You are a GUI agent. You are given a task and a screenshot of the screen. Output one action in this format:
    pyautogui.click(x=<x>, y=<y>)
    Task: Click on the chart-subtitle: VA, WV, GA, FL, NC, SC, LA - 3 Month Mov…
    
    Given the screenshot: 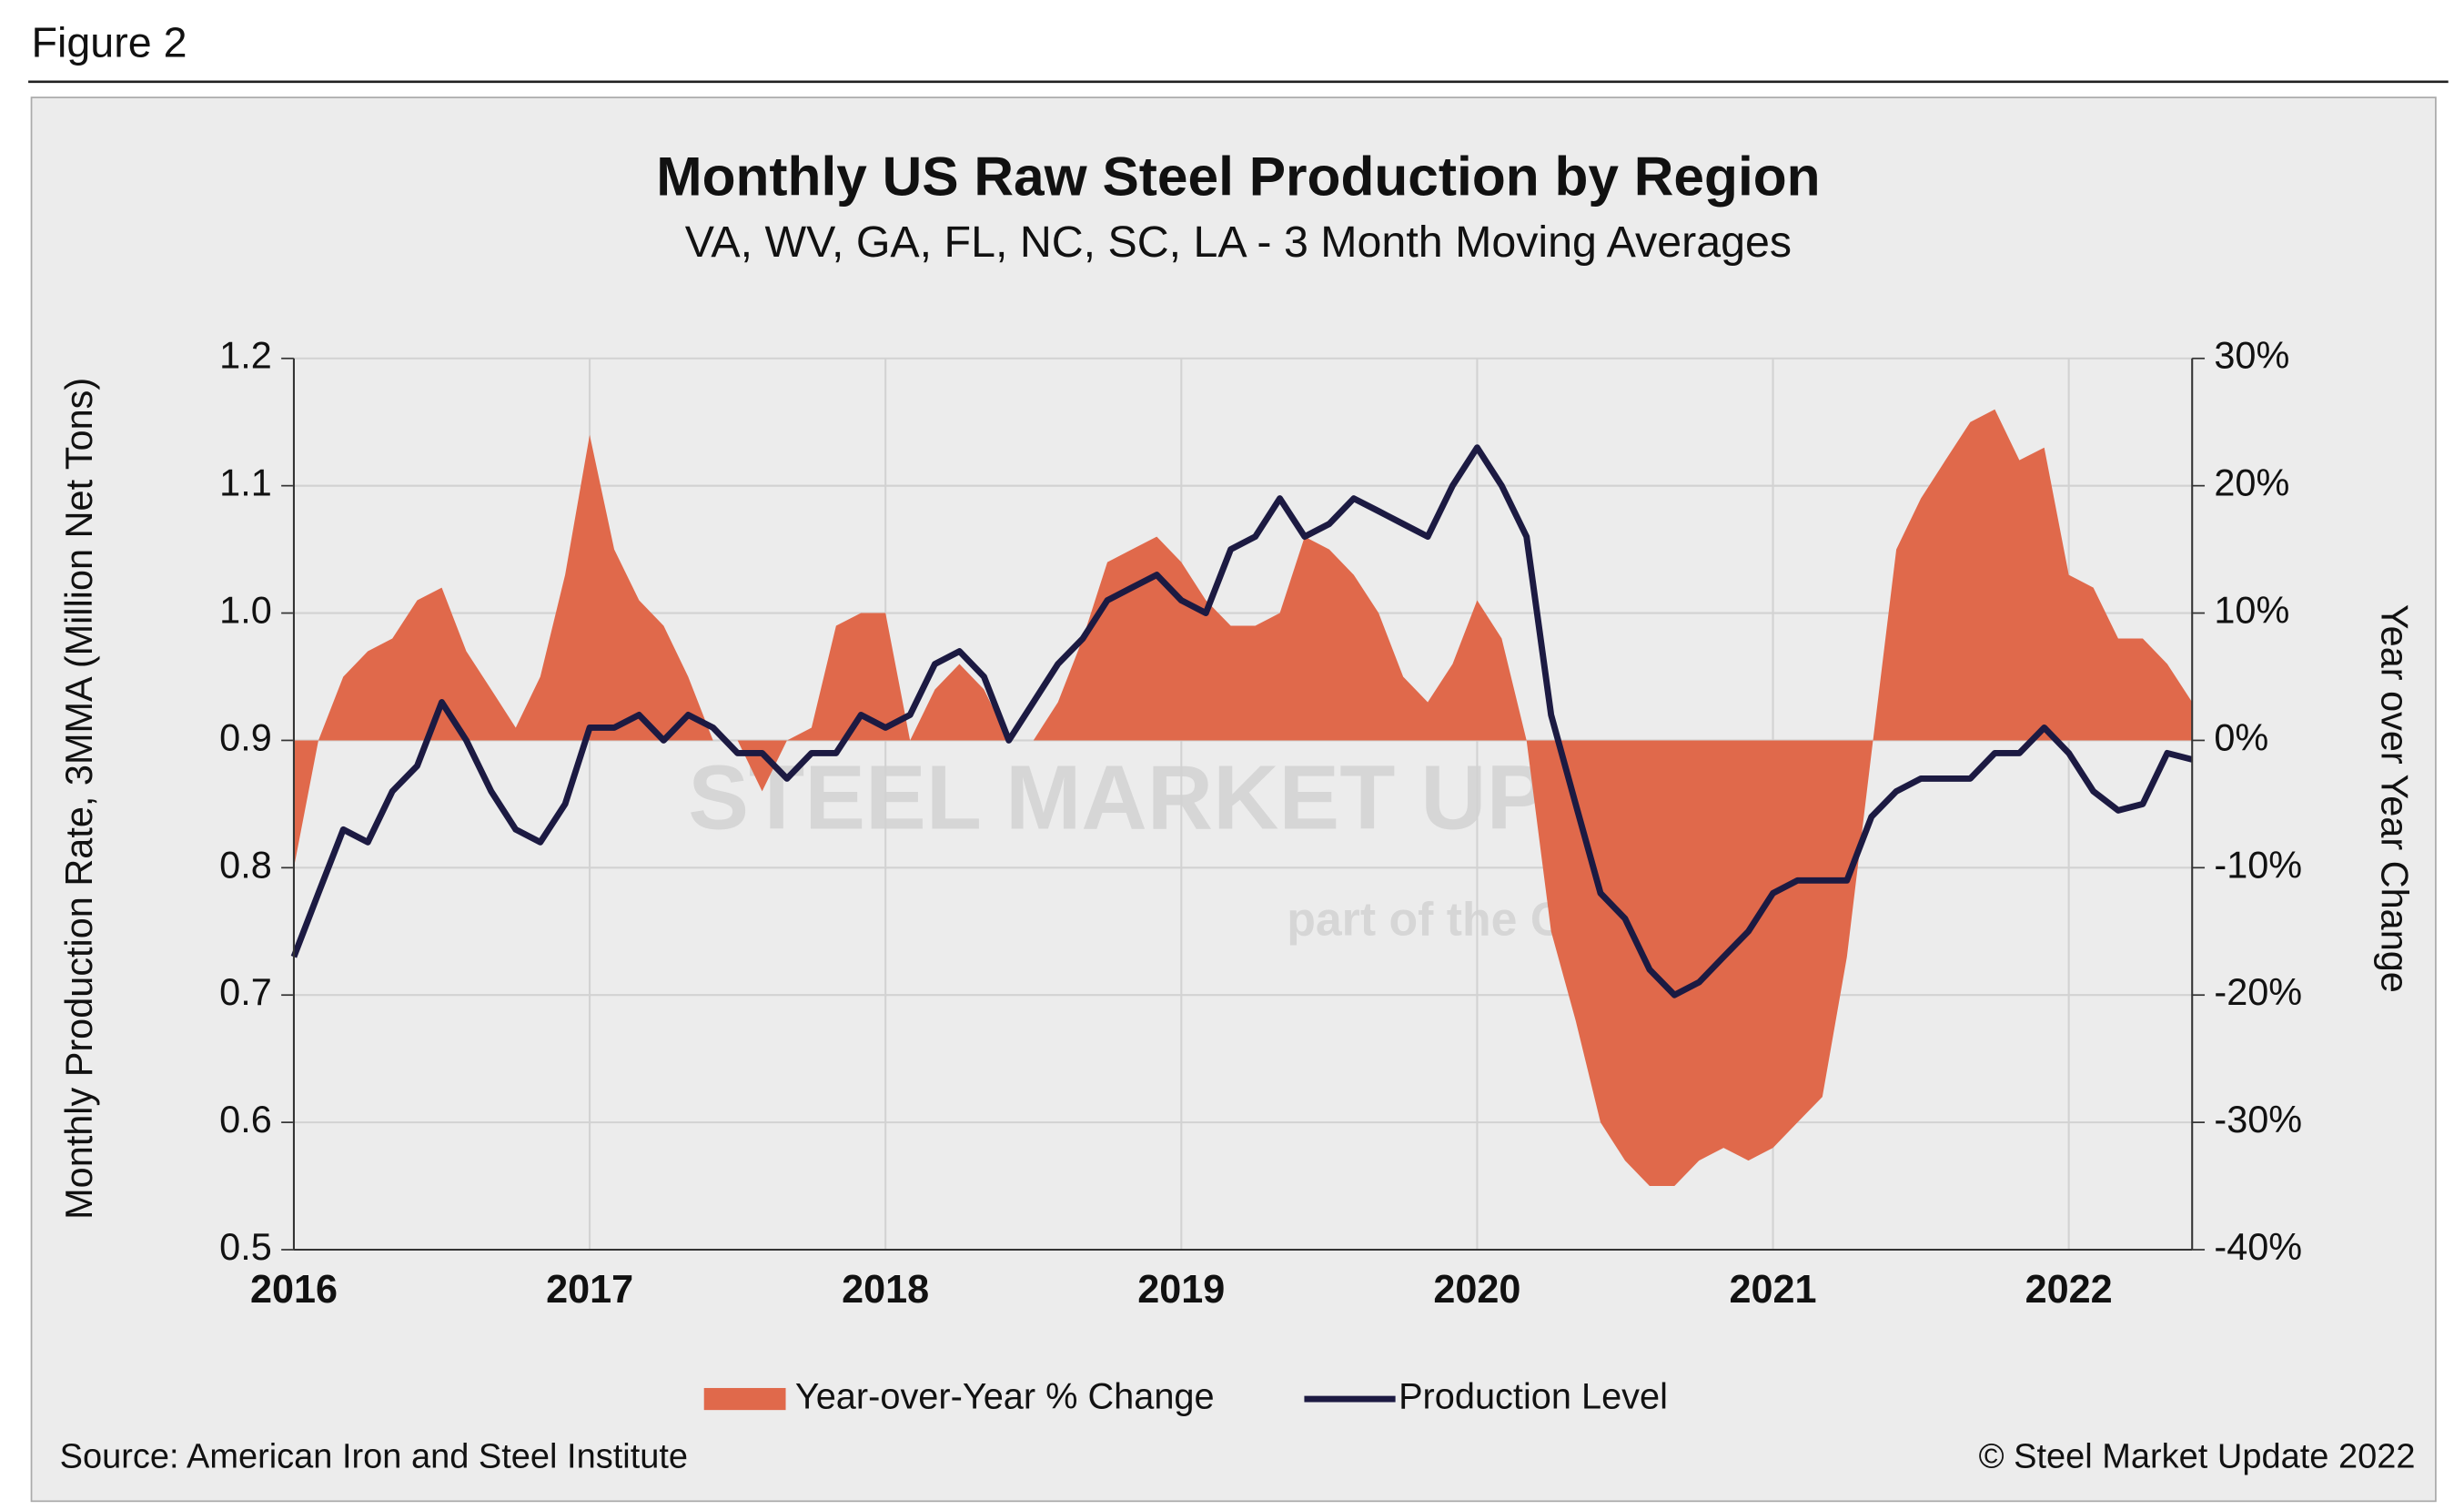 What is the action you would take?
    pyautogui.click(x=1238, y=243)
    